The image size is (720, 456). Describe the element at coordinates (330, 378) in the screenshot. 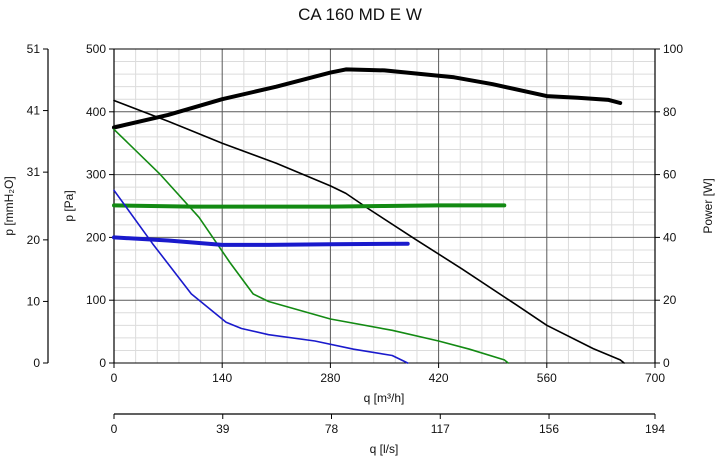

I see `x-tick-label-m3h: 280` at that location.